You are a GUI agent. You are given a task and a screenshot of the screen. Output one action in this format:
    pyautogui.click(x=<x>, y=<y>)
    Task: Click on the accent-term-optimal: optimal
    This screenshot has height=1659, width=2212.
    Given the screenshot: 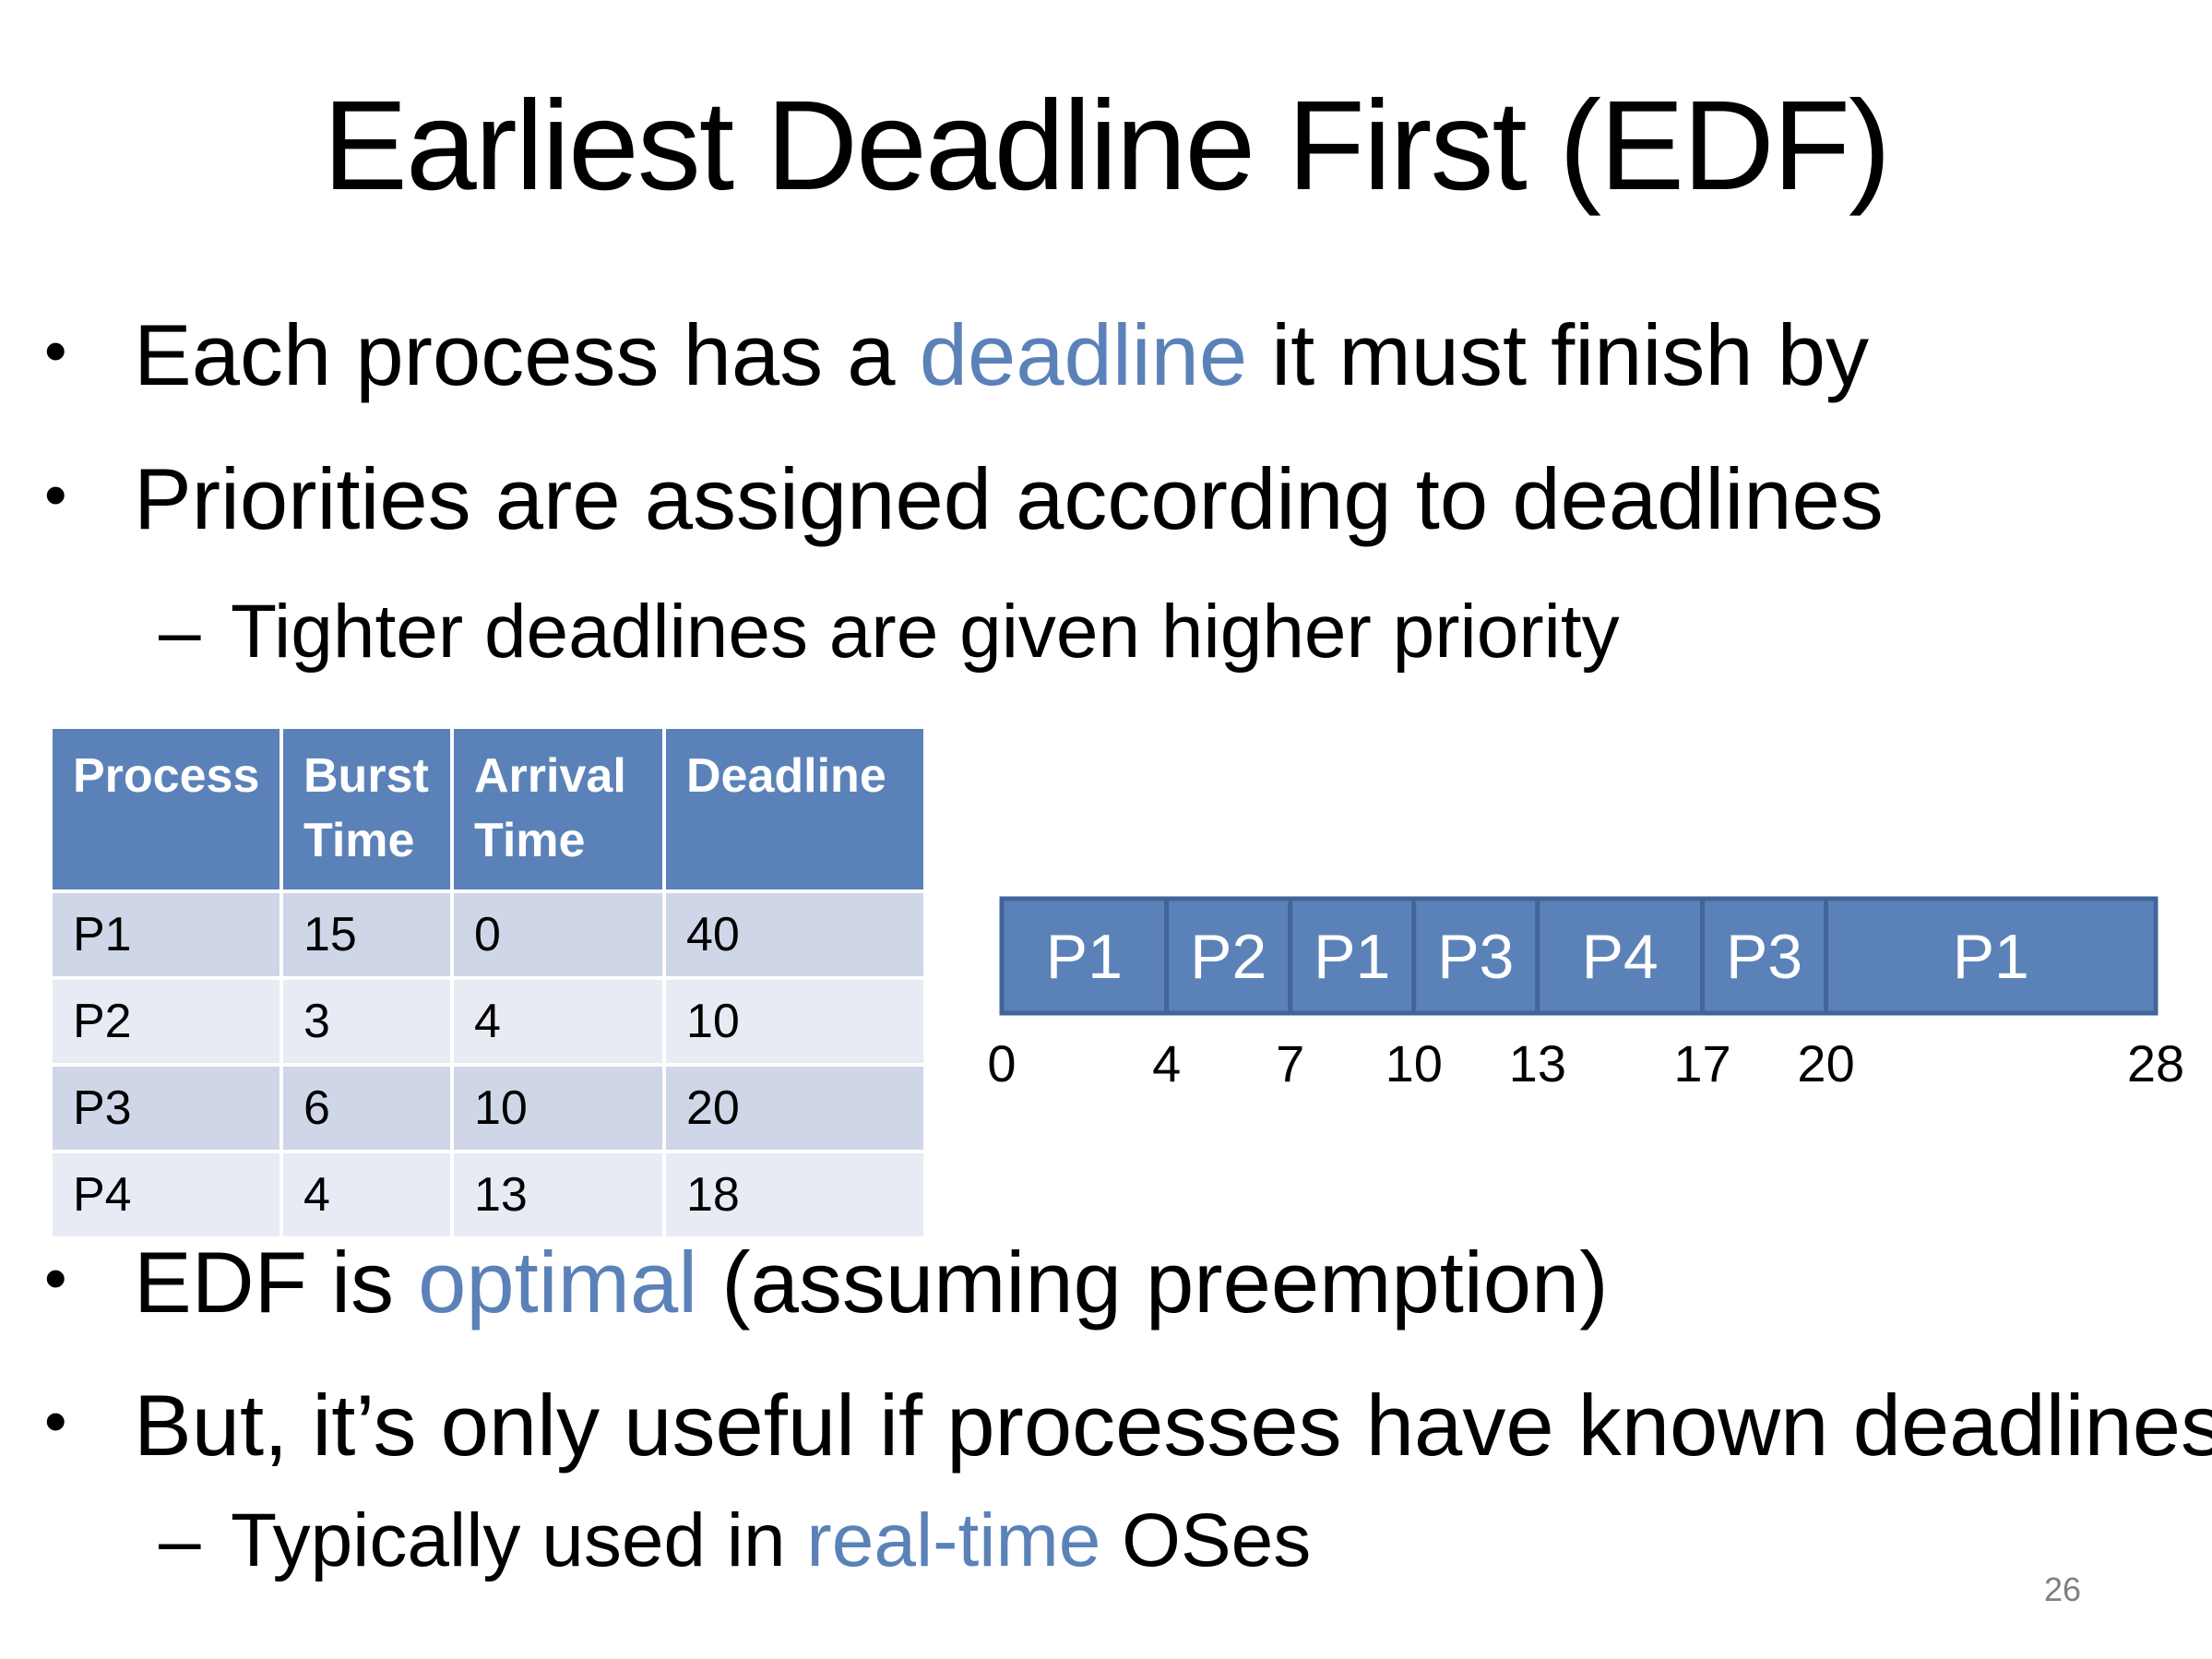 What is the action you would take?
    pyautogui.click(x=558, y=1282)
    